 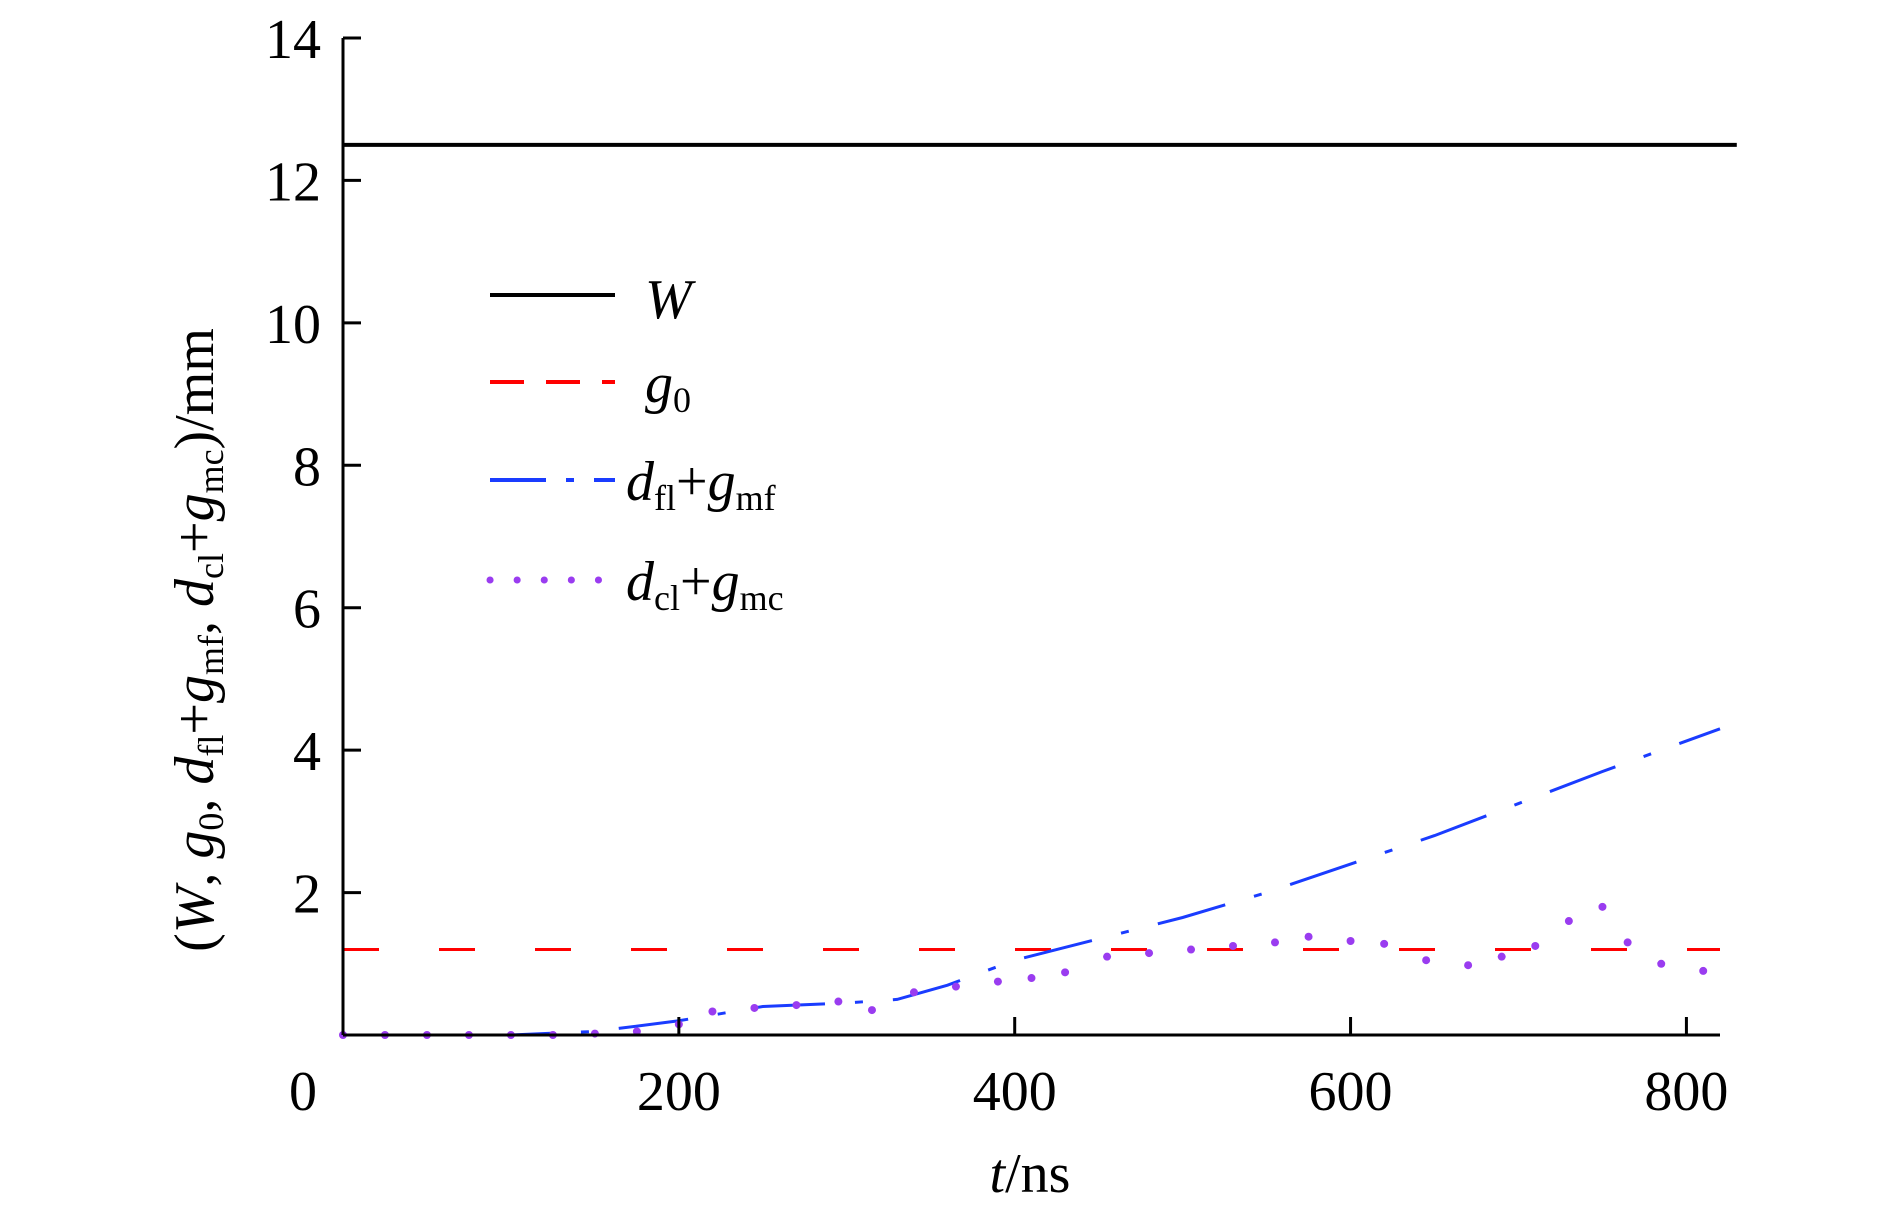 What do you see at coordinates (1351, 1092) in the screenshot?
I see `x-tick-label: 600` at bounding box center [1351, 1092].